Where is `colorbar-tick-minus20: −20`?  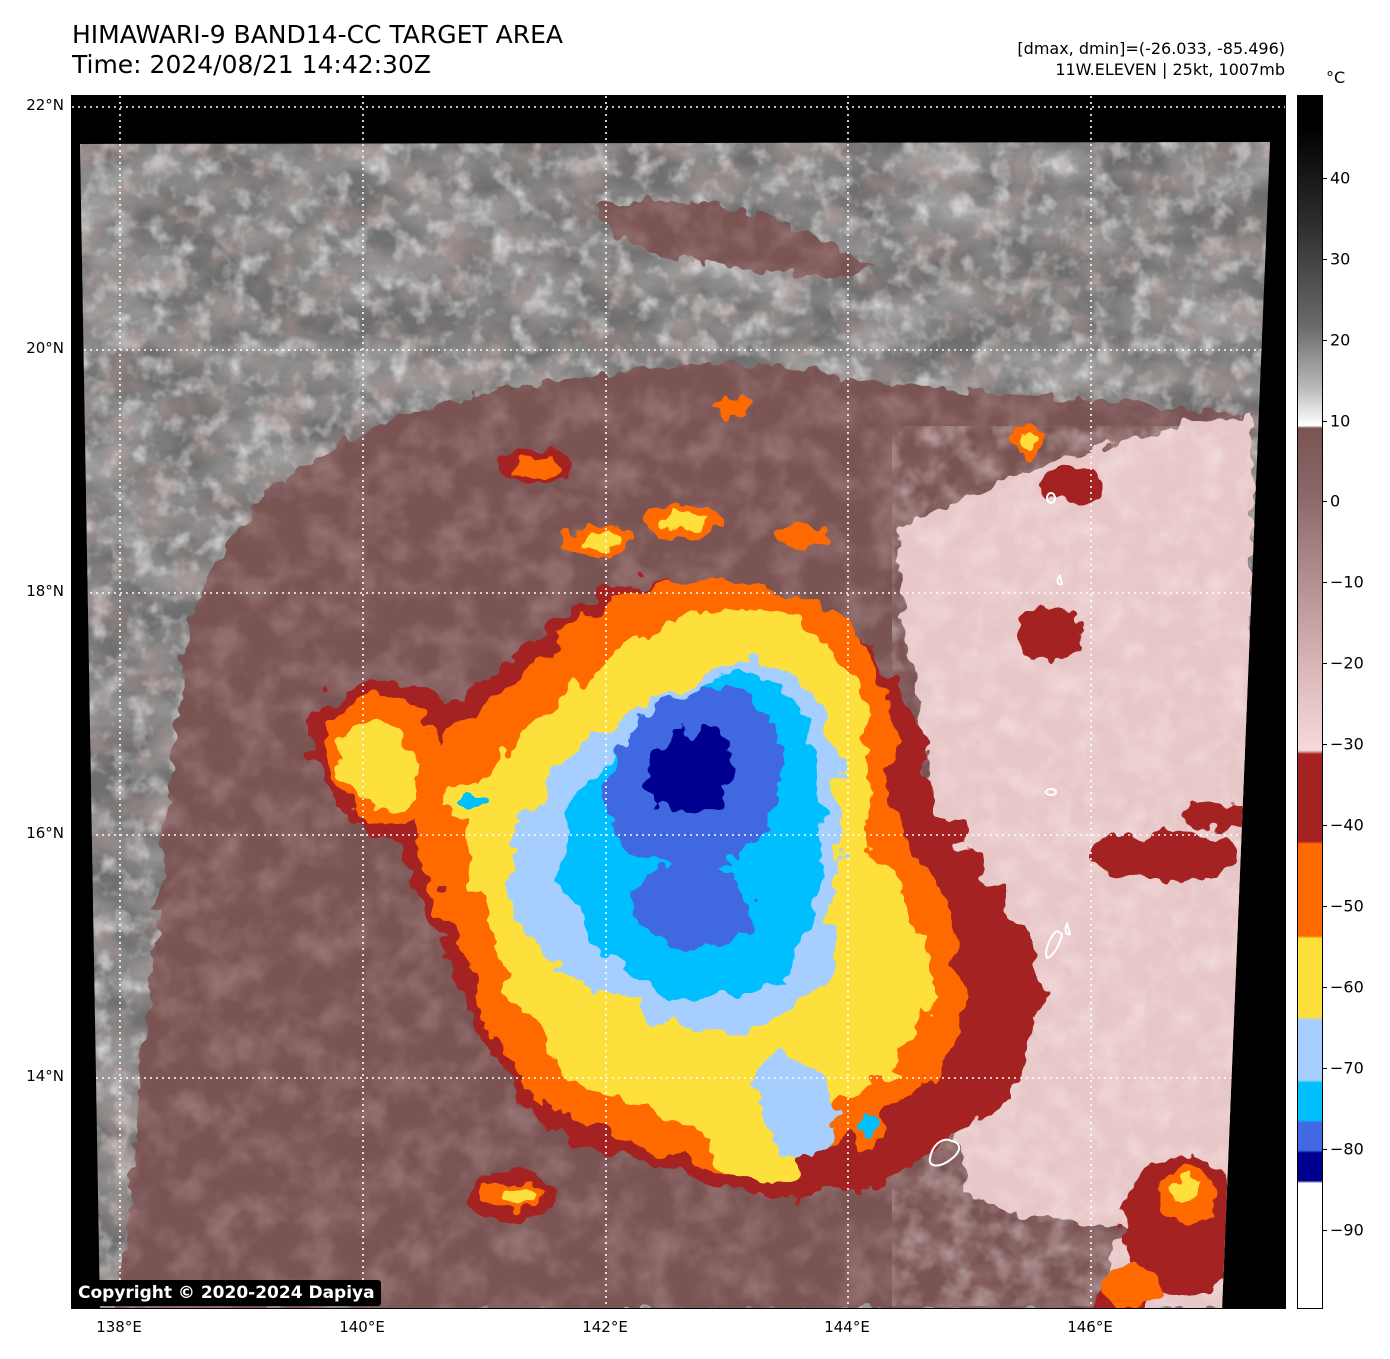
colorbar-tick-minus20: −20 is located at coordinates (1347, 663).